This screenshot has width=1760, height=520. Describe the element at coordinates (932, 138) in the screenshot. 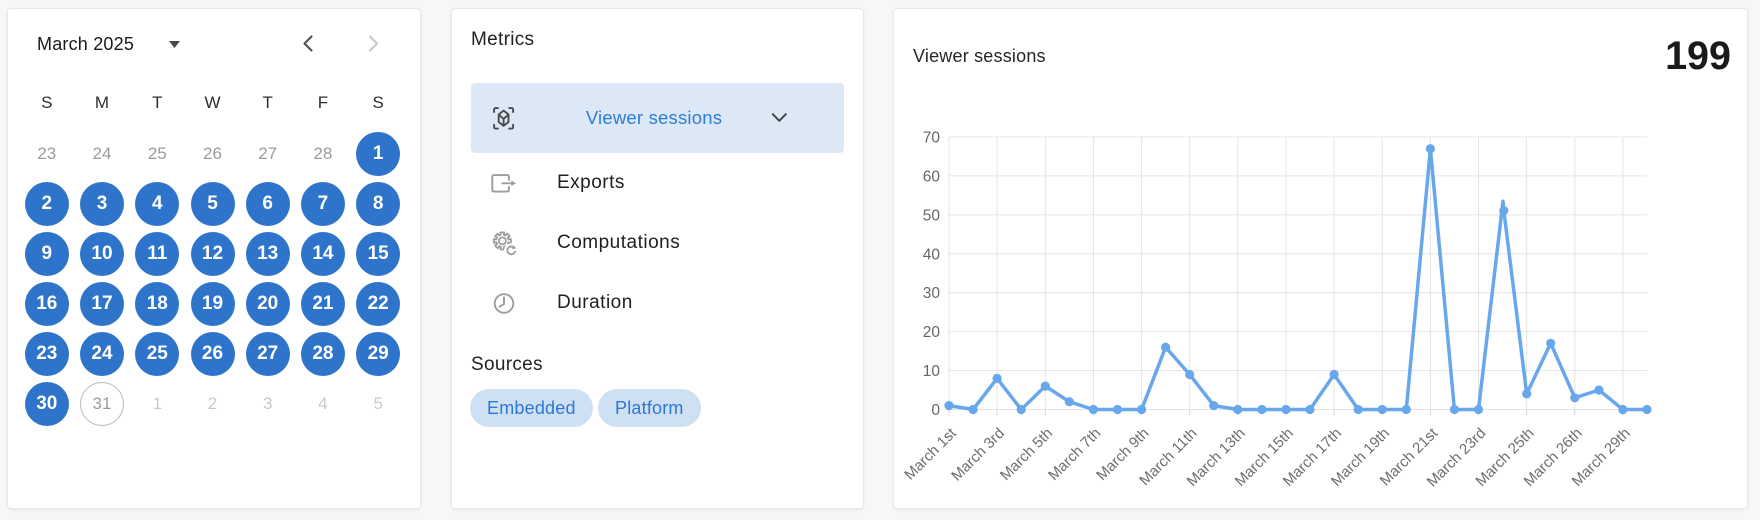

I see `svg-text: 70` at that location.